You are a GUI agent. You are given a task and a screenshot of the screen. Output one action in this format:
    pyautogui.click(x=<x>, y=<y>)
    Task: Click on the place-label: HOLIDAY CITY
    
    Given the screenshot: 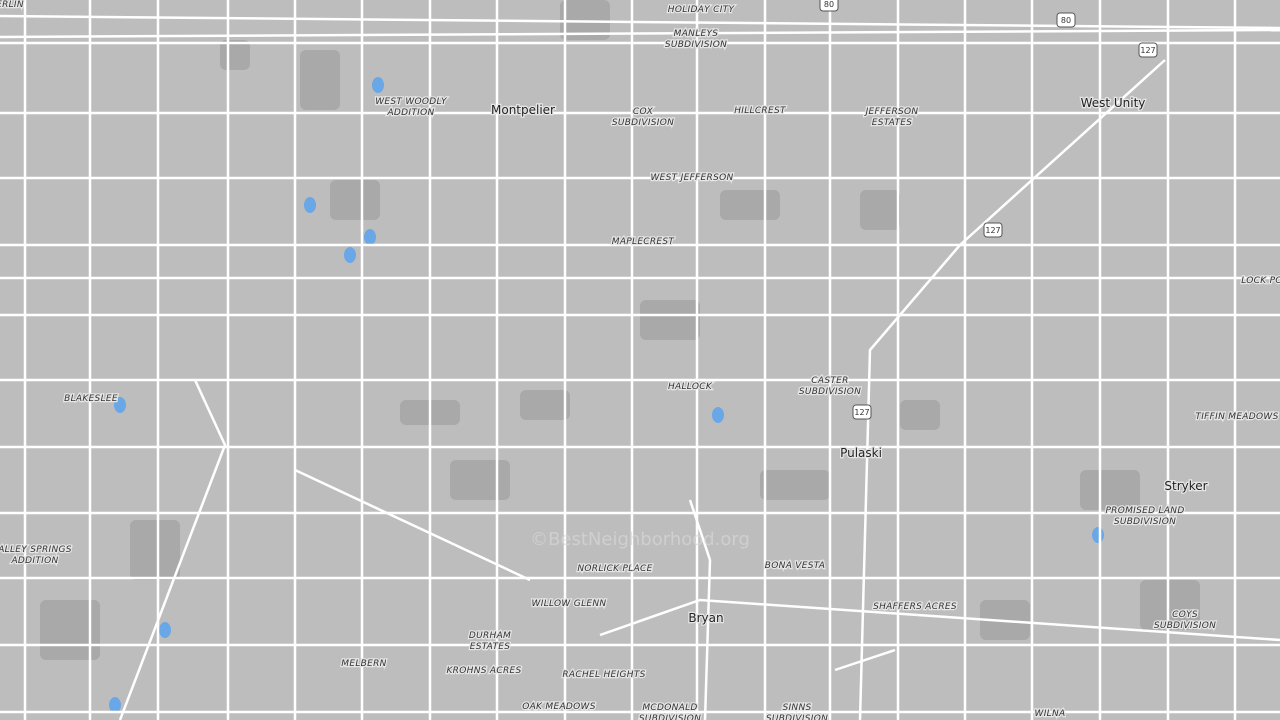 What is the action you would take?
    pyautogui.click(x=702, y=10)
    